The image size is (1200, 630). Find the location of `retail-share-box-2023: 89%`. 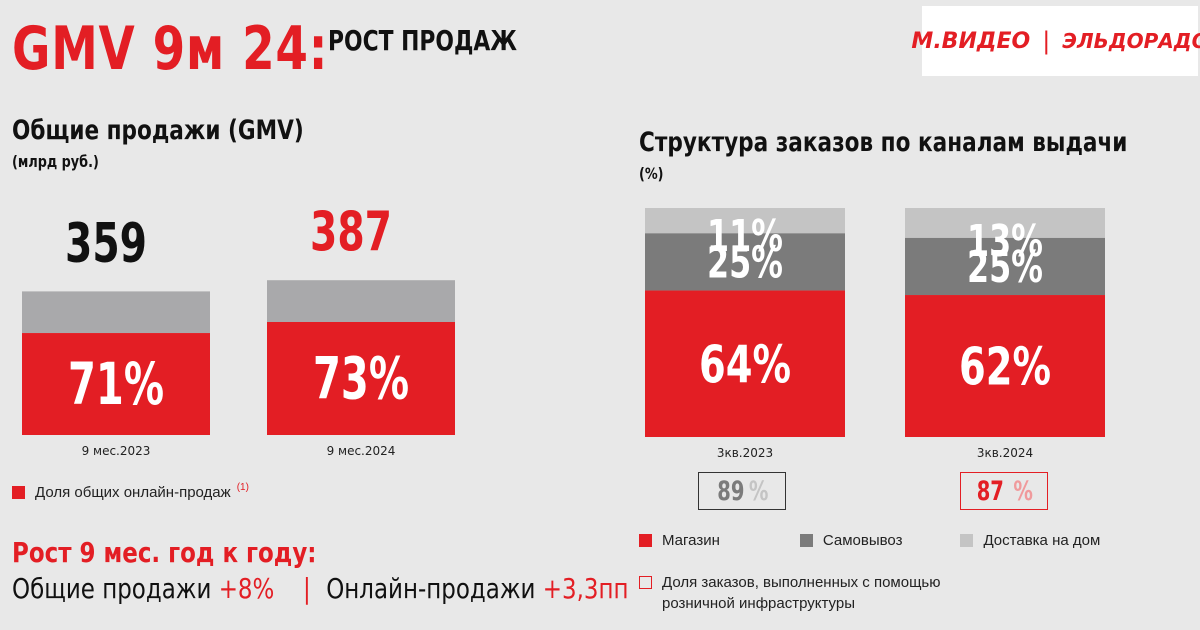

retail-share-box-2023: 89% is located at coordinates (742, 491).